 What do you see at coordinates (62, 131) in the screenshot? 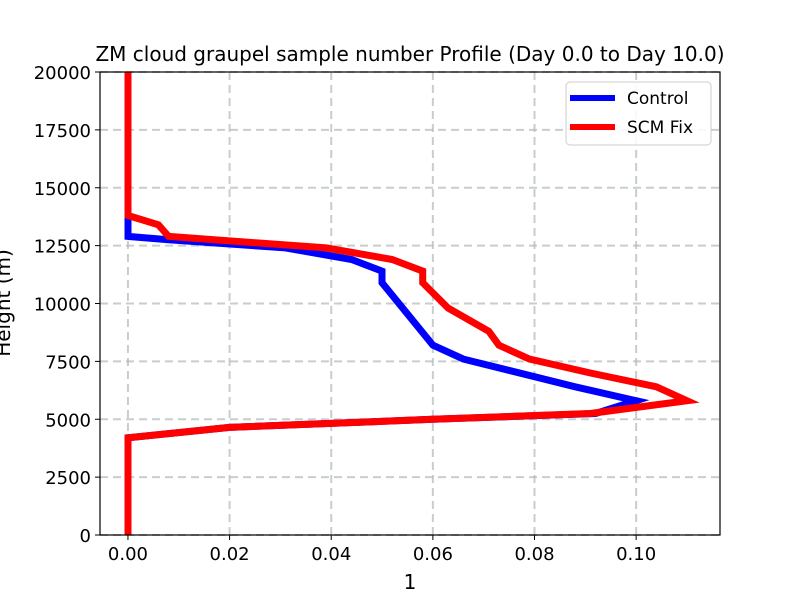
I see `y-tick-label: 17500` at bounding box center [62, 131].